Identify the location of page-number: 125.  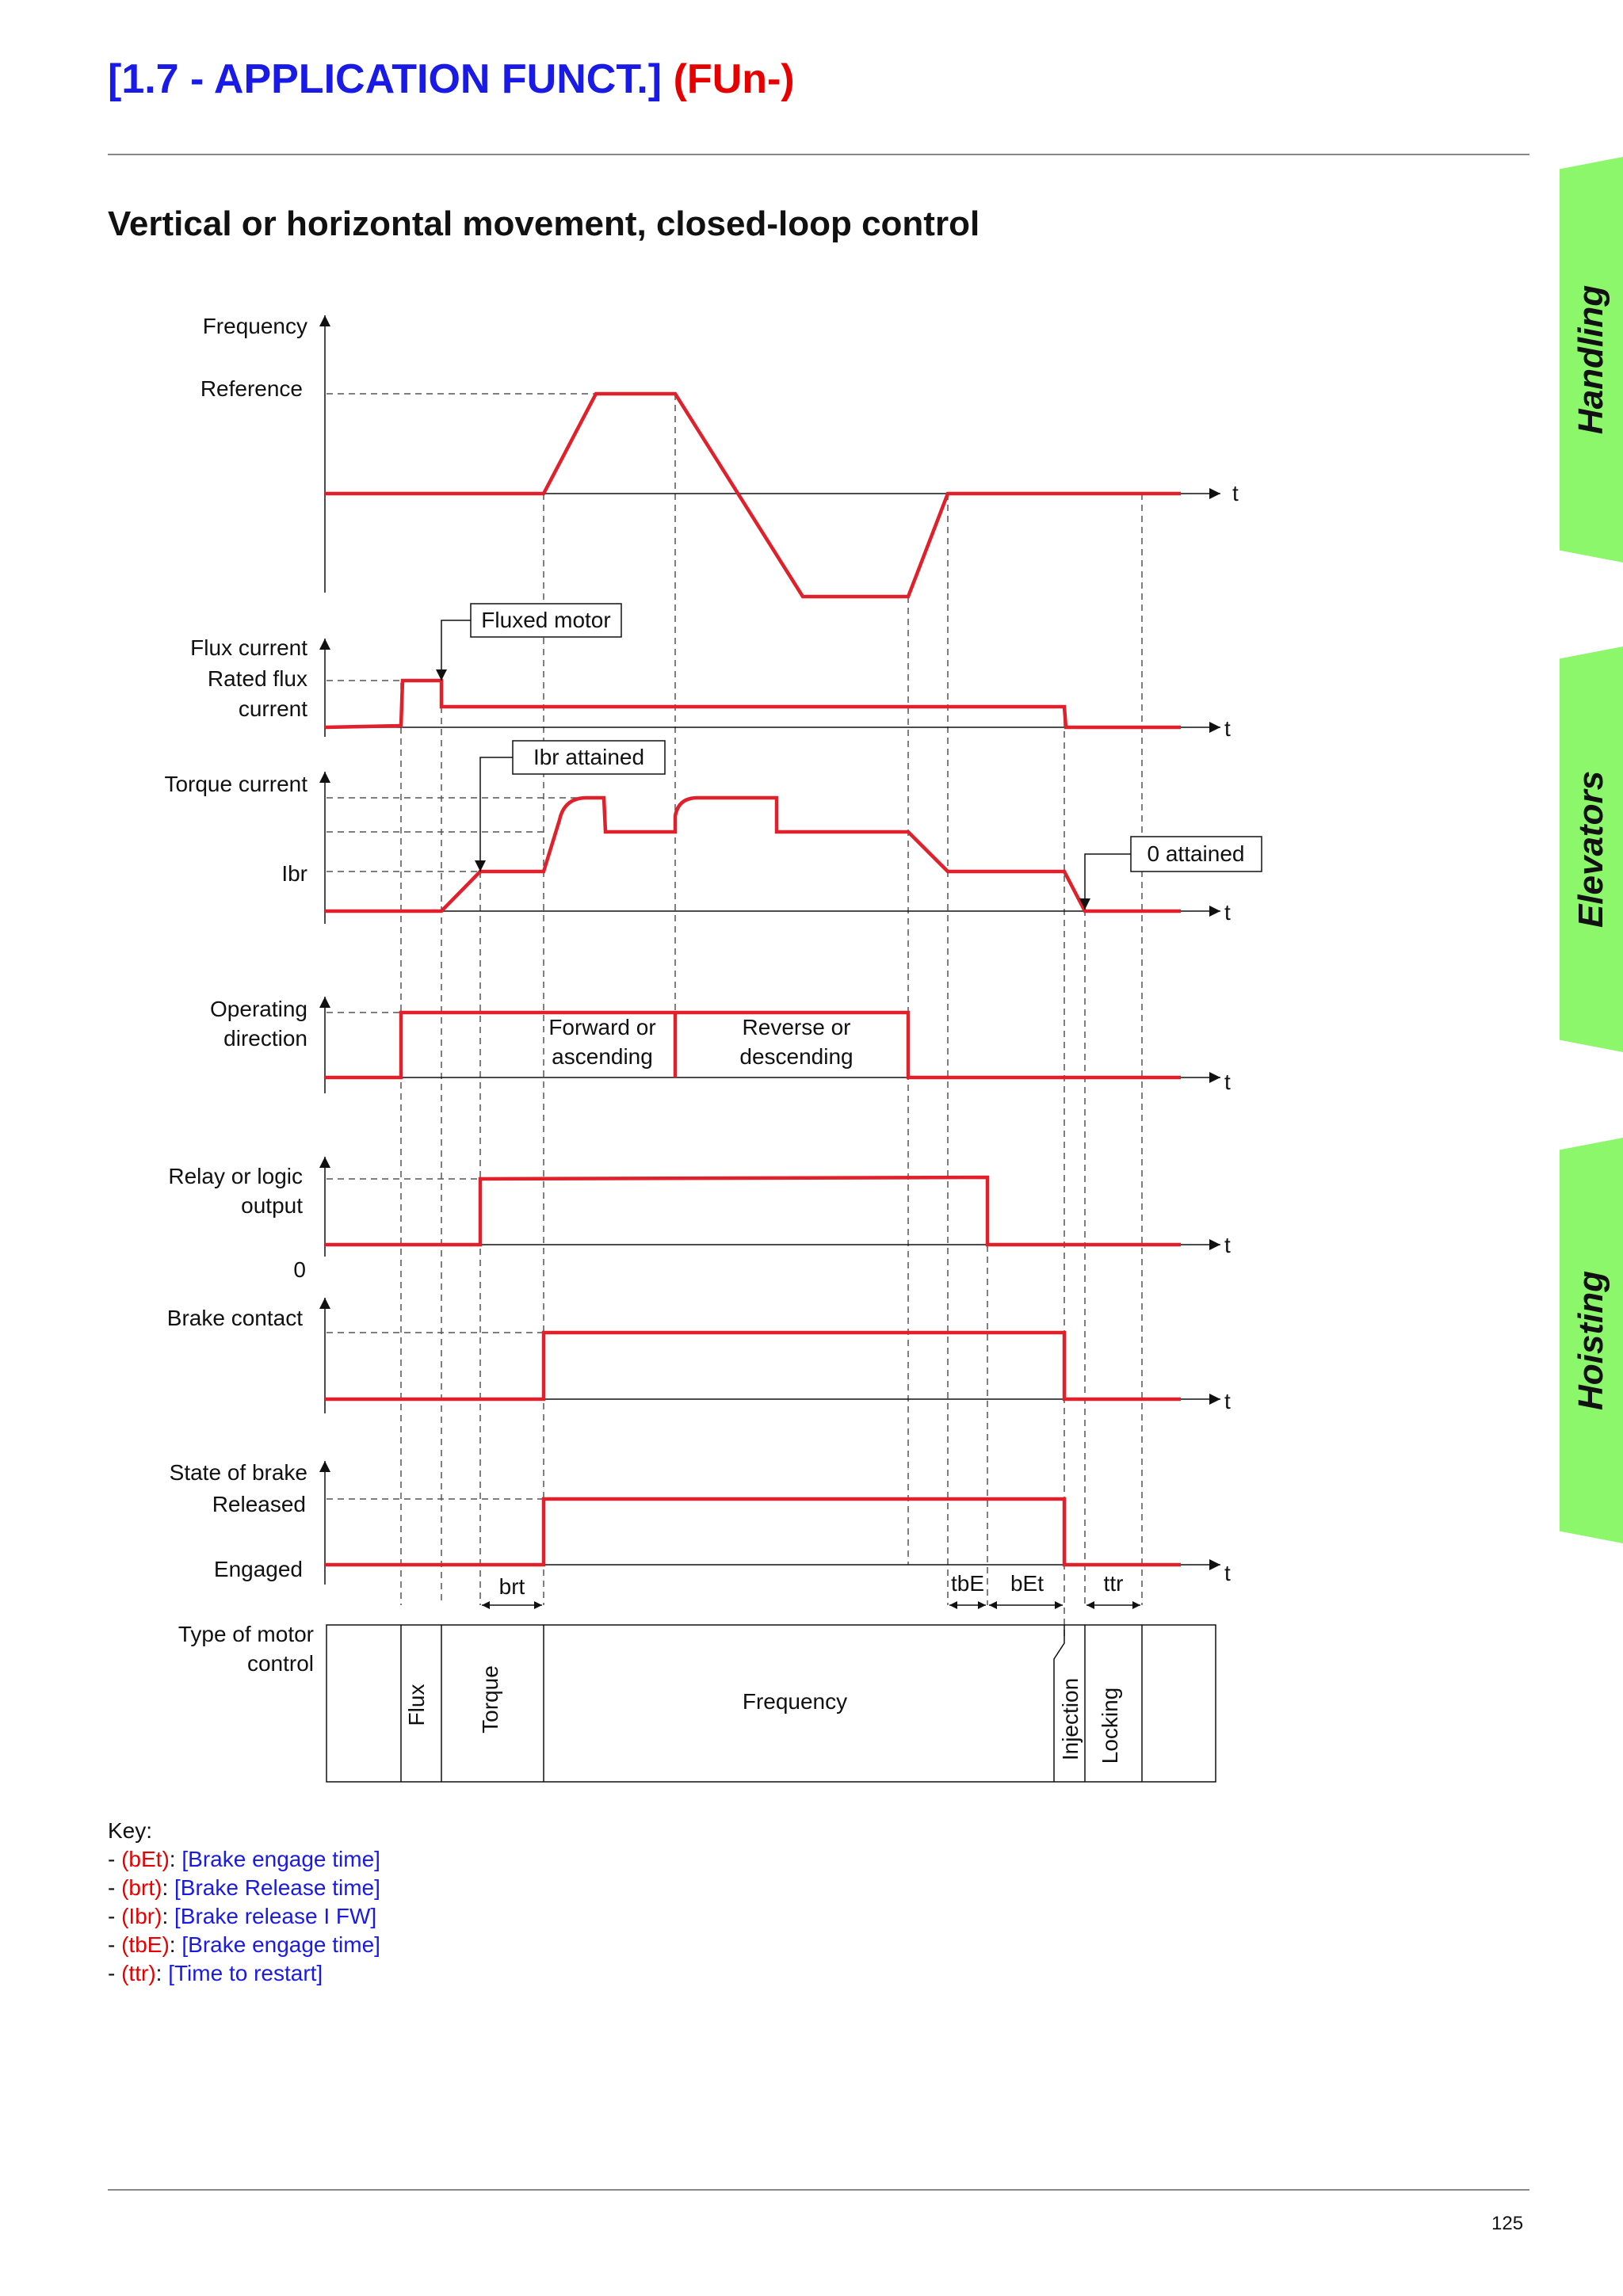
(1507, 2223).